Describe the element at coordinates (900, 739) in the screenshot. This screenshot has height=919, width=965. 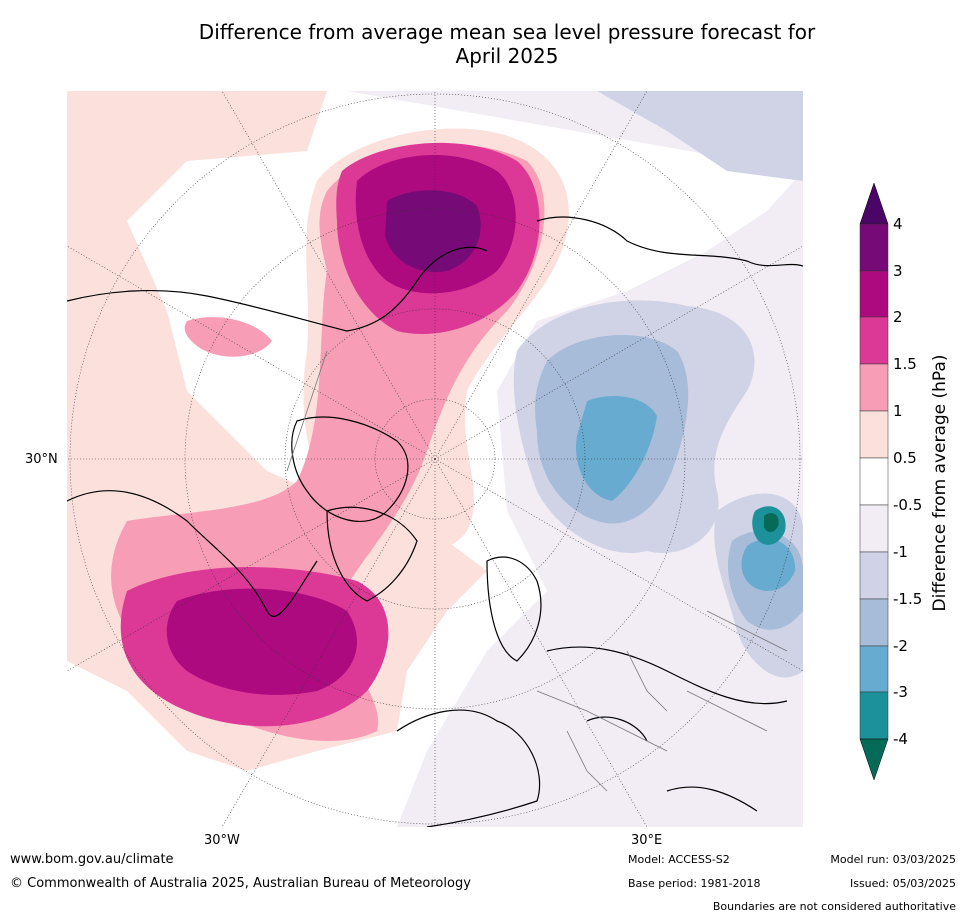
I see `colorbar-tick: -4` at that location.